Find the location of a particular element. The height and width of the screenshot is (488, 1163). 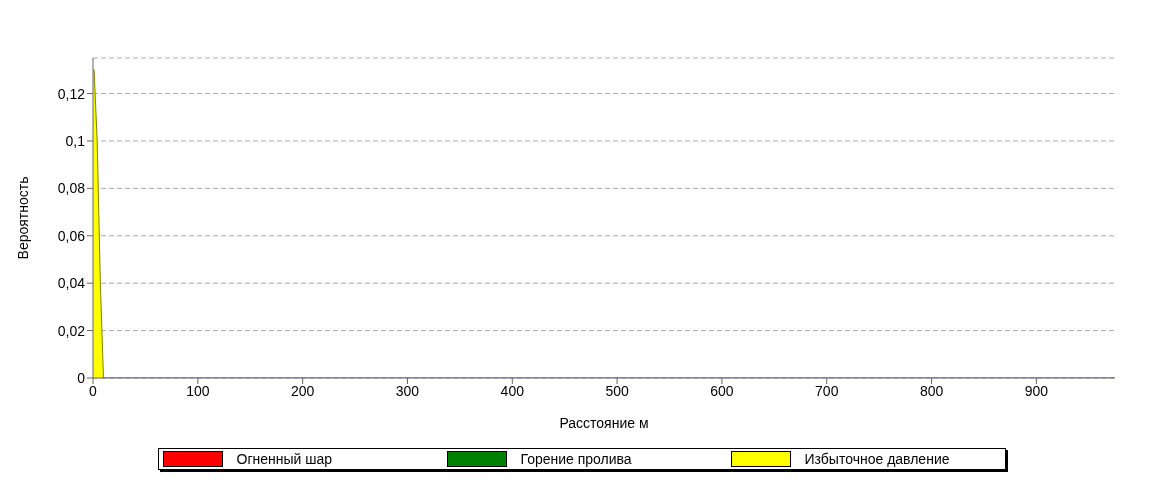

legend-label: Избыточное давление is located at coordinates (877, 459).